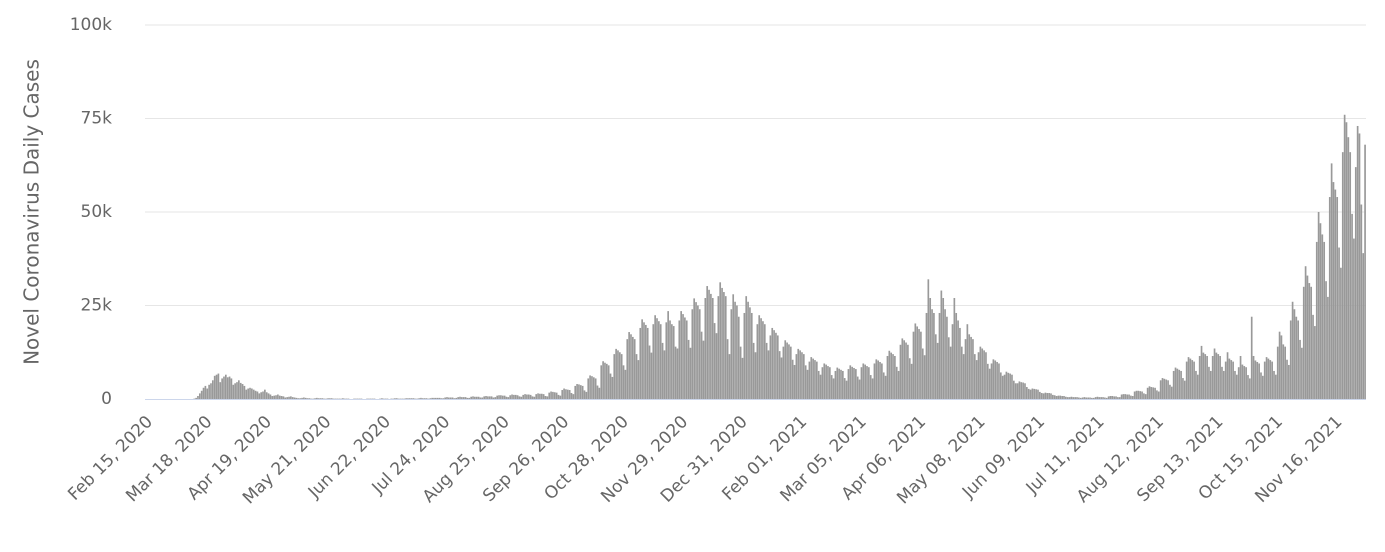 Image resolution: width=1385 pixels, height=552 pixels. What do you see at coordinates (97, 306) in the screenshot?
I see `y-tick-label: 25k` at bounding box center [97, 306].